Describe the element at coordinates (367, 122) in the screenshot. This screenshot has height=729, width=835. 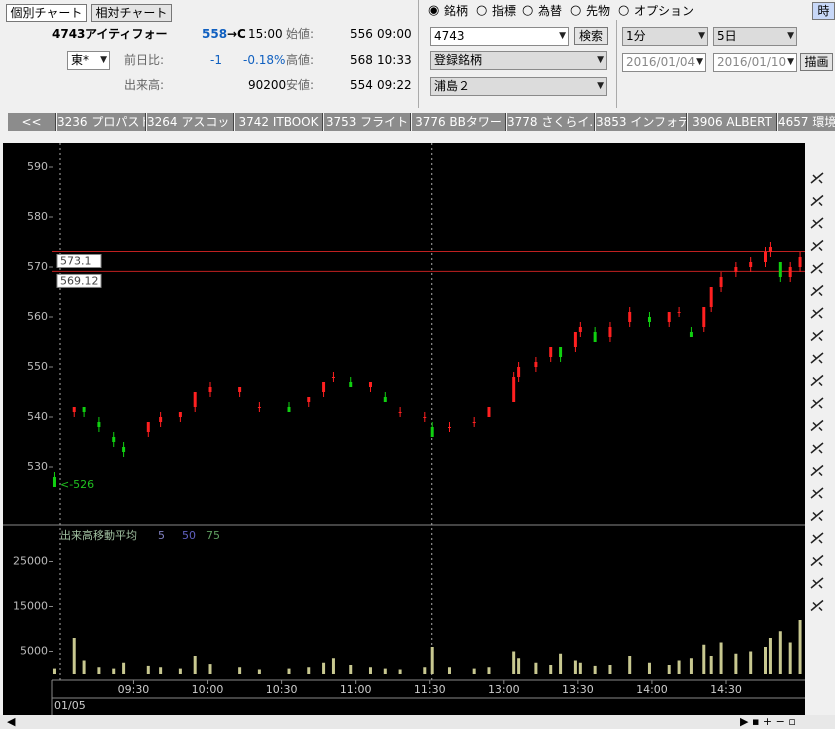
I see `stock-tab: 3753 フライト` at that location.